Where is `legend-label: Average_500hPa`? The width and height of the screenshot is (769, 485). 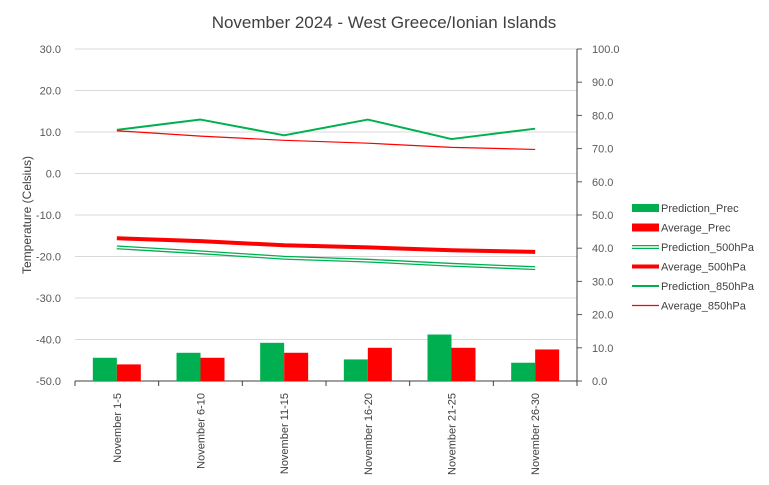
legend-label: Average_500hPa is located at coordinates (704, 268).